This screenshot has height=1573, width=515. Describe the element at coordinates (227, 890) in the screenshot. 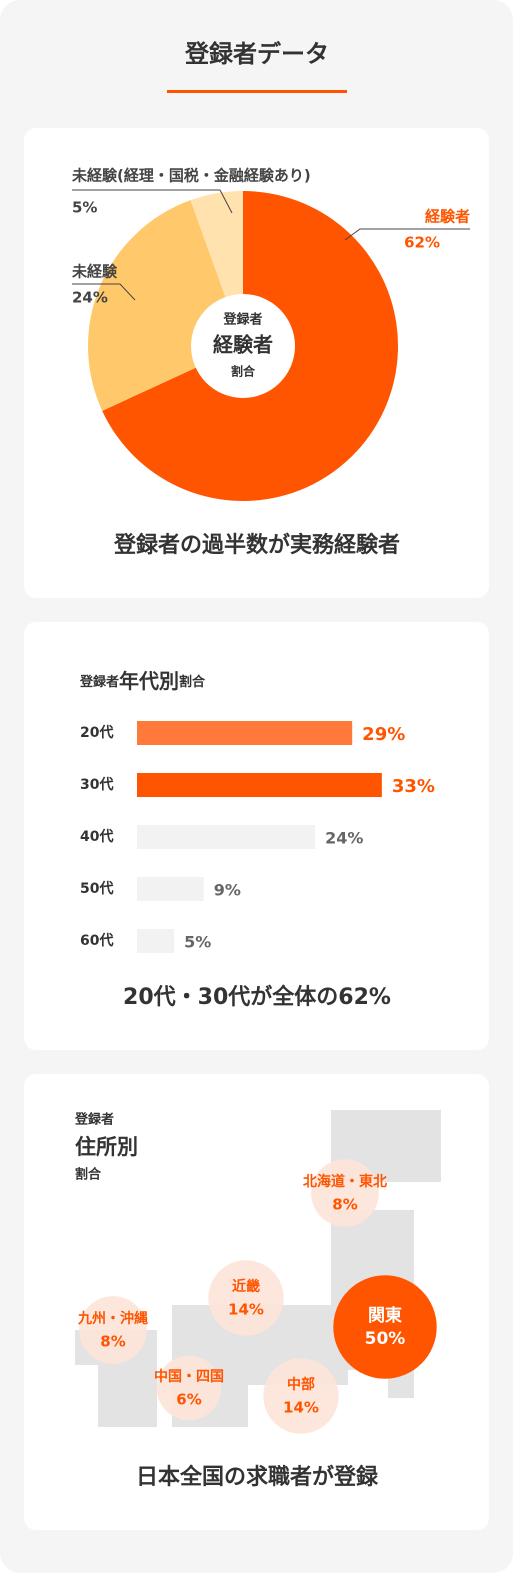

I see `value-label: 9%` at that location.